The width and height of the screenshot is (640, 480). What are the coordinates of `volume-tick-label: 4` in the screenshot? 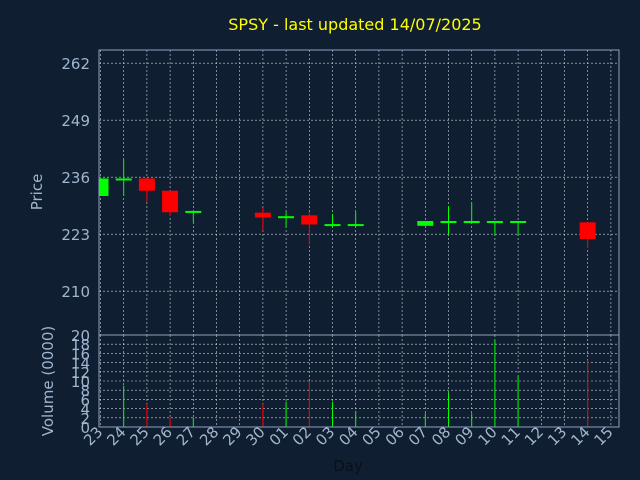 It's located at (85, 410).